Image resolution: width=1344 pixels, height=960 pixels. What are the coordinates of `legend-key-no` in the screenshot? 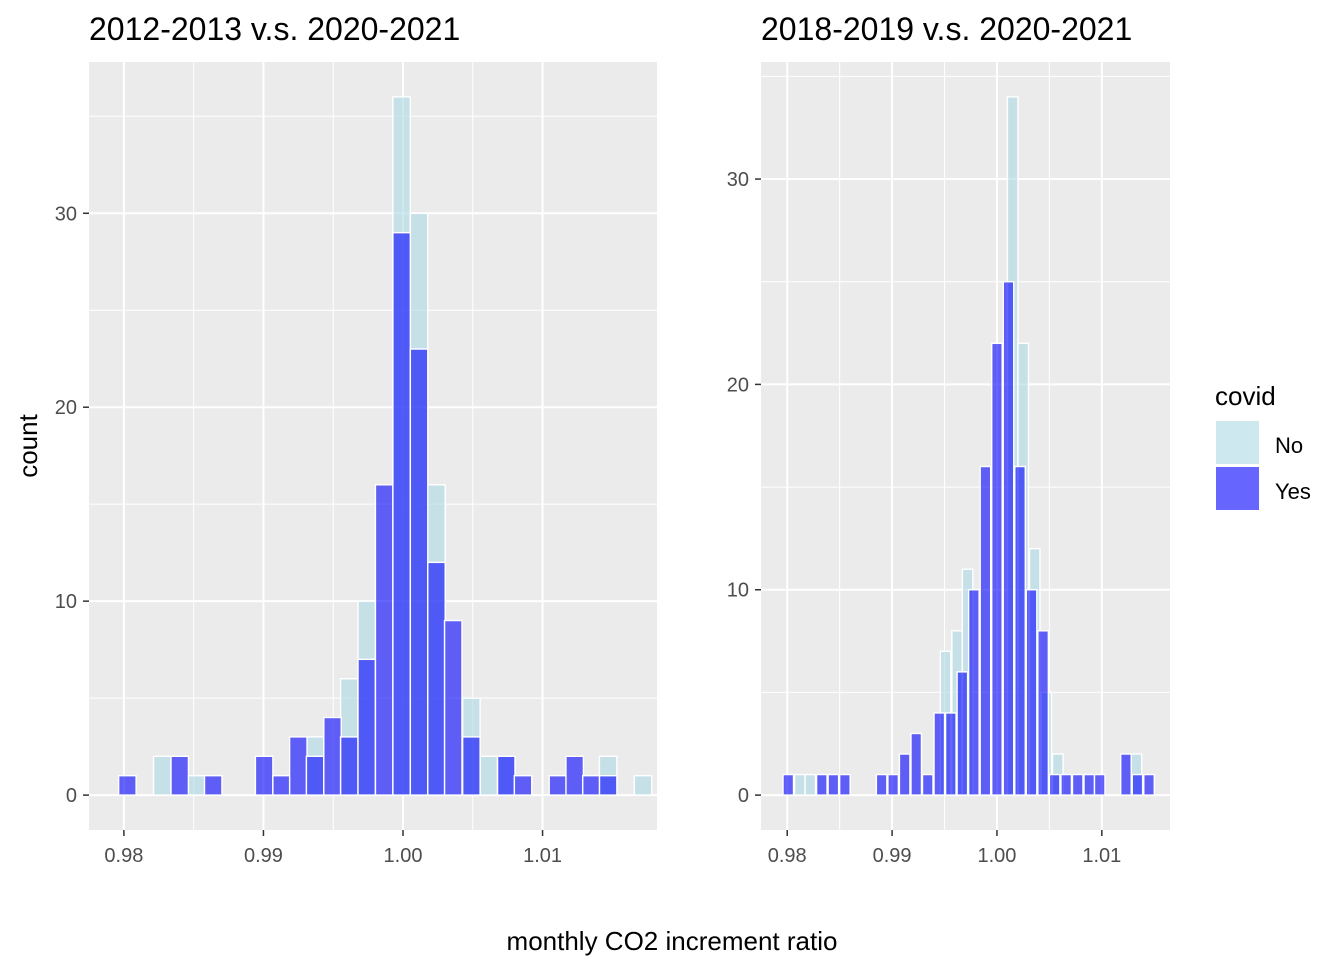 It's located at (1237, 442).